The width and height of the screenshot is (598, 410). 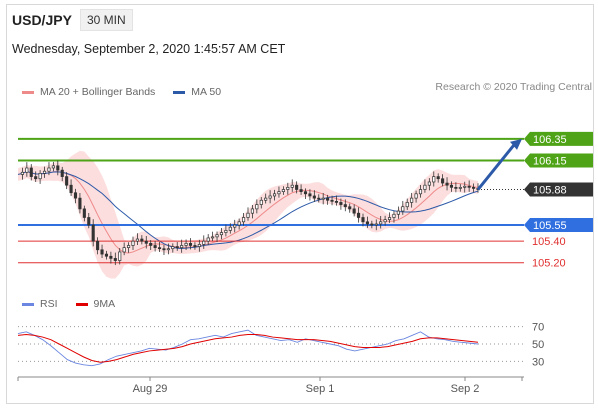 I want to click on rsi-tick-50: 50, so click(x=538, y=345).